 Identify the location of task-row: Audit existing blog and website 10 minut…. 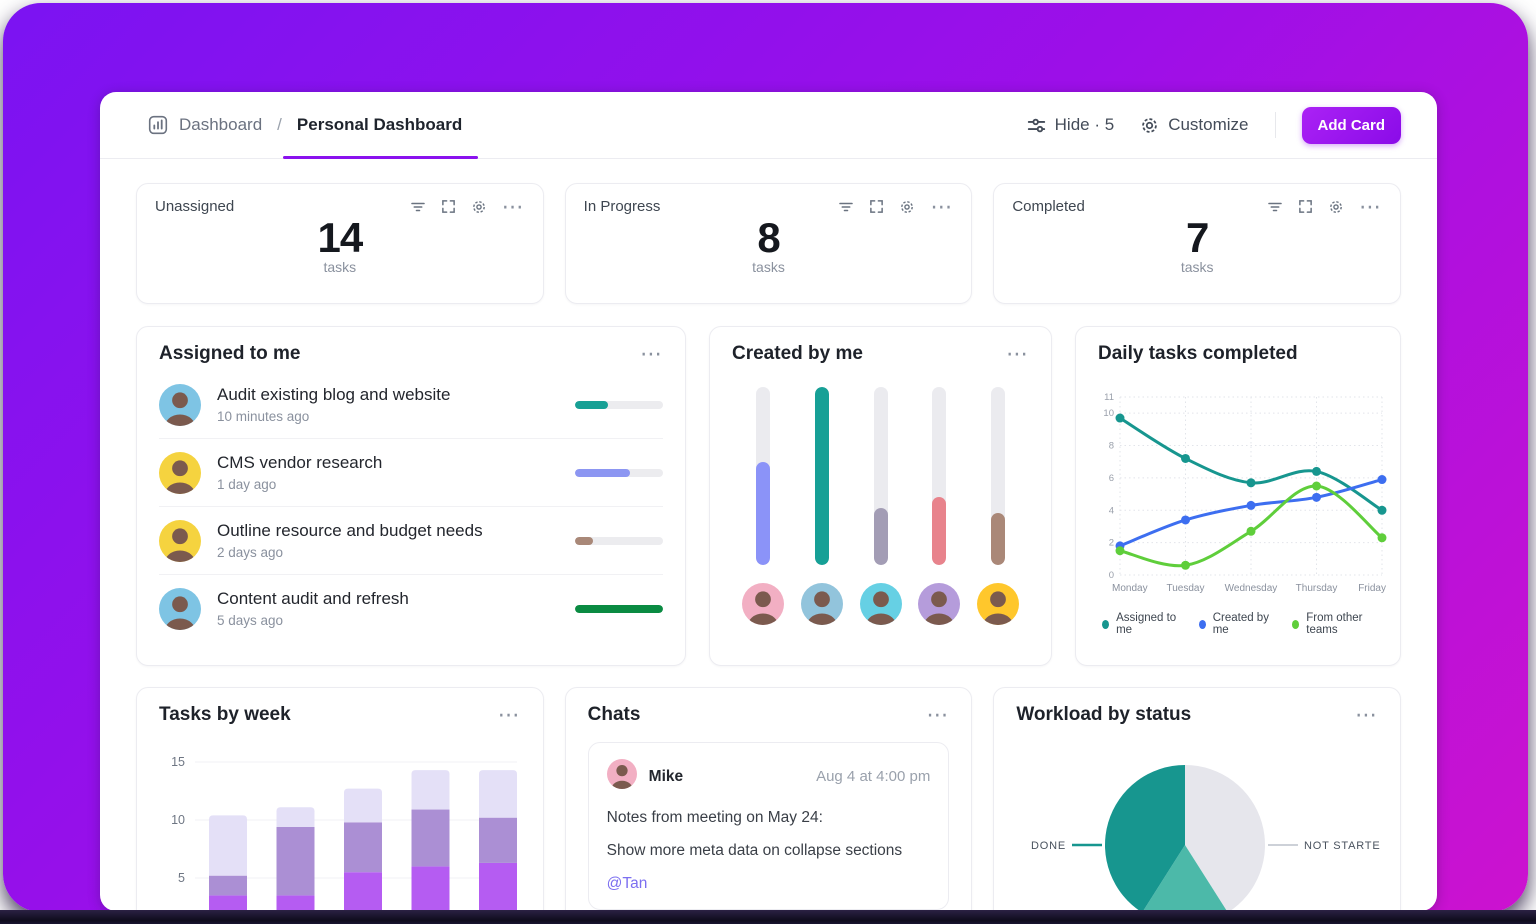
(411, 405).